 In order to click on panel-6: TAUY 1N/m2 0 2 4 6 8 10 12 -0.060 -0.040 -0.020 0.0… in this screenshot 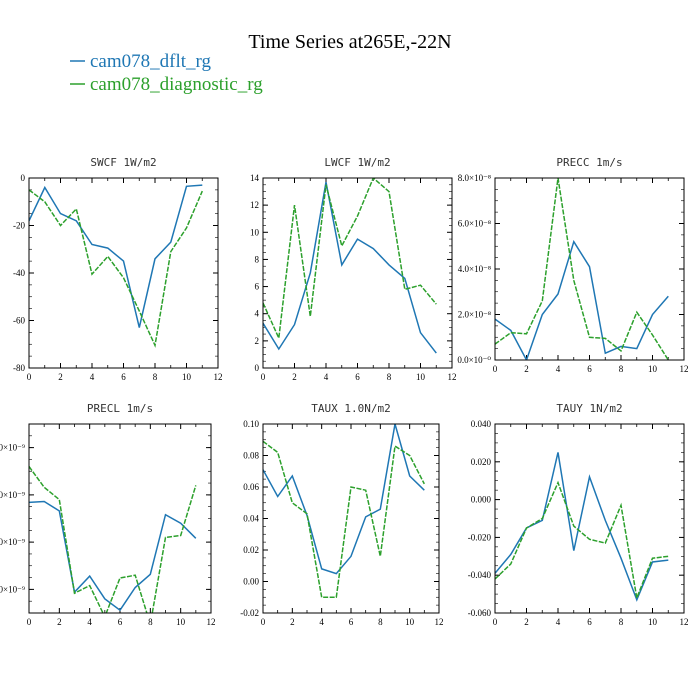, I will do `click(578, 514)`.